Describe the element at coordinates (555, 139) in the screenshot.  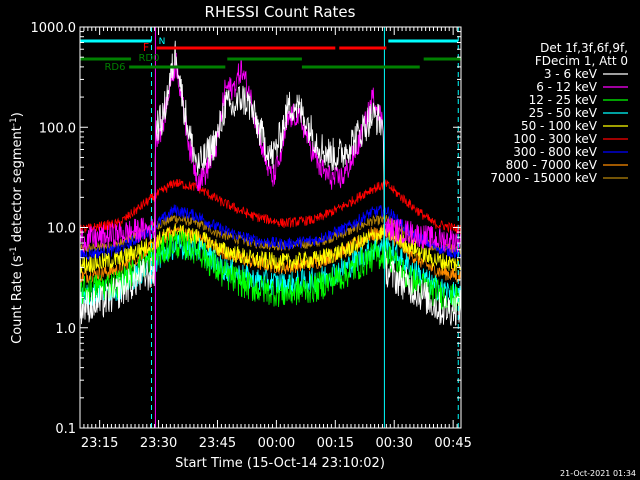
I see `legend-label-5: 100 - 300 keV` at that location.